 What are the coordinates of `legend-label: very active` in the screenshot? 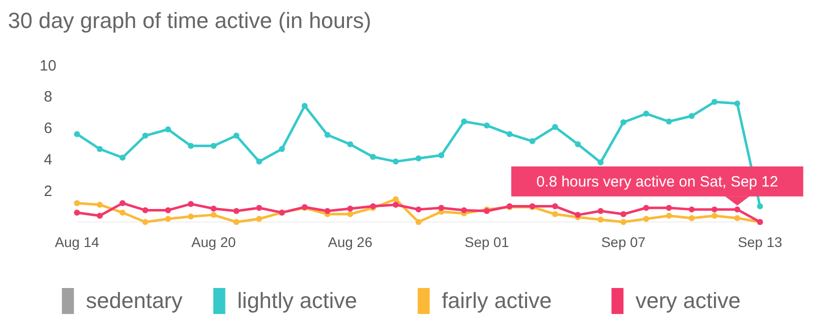 It's located at (688, 300).